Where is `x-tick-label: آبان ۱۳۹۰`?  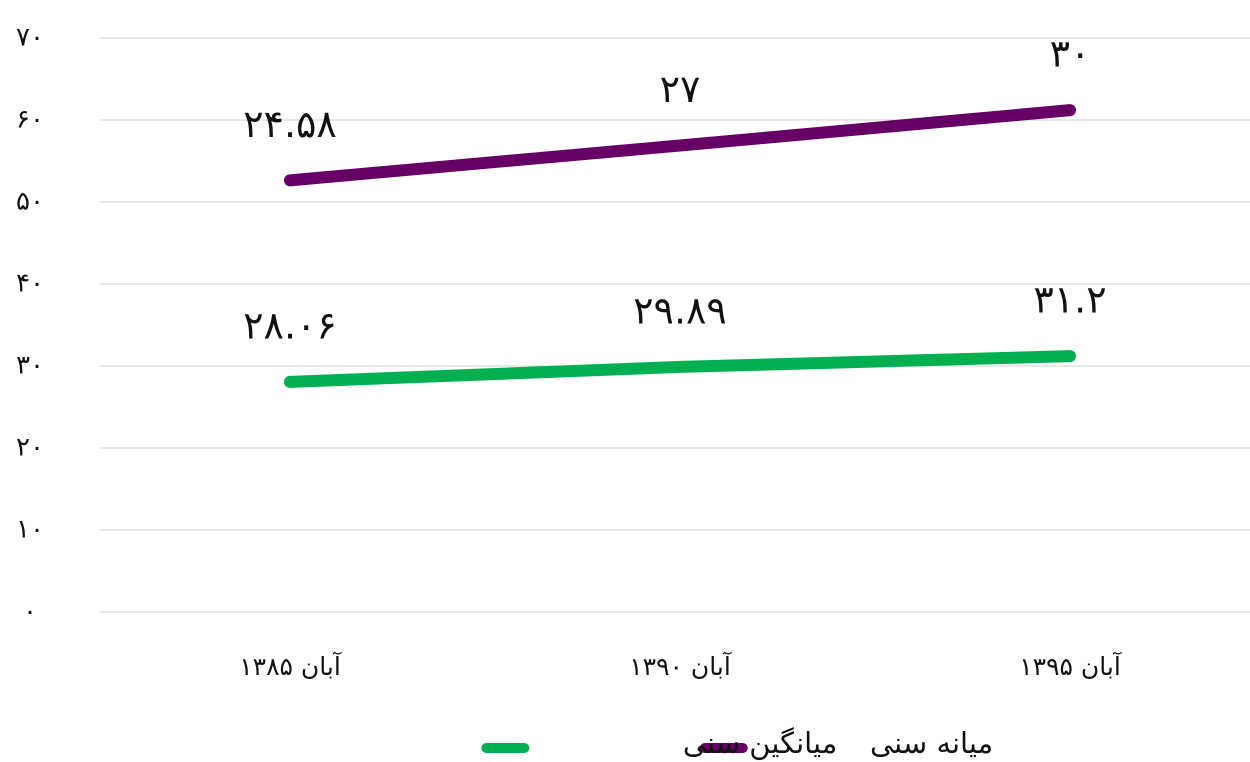
x-tick-label: آبان ۱۳۹۰ is located at coordinates (680, 666).